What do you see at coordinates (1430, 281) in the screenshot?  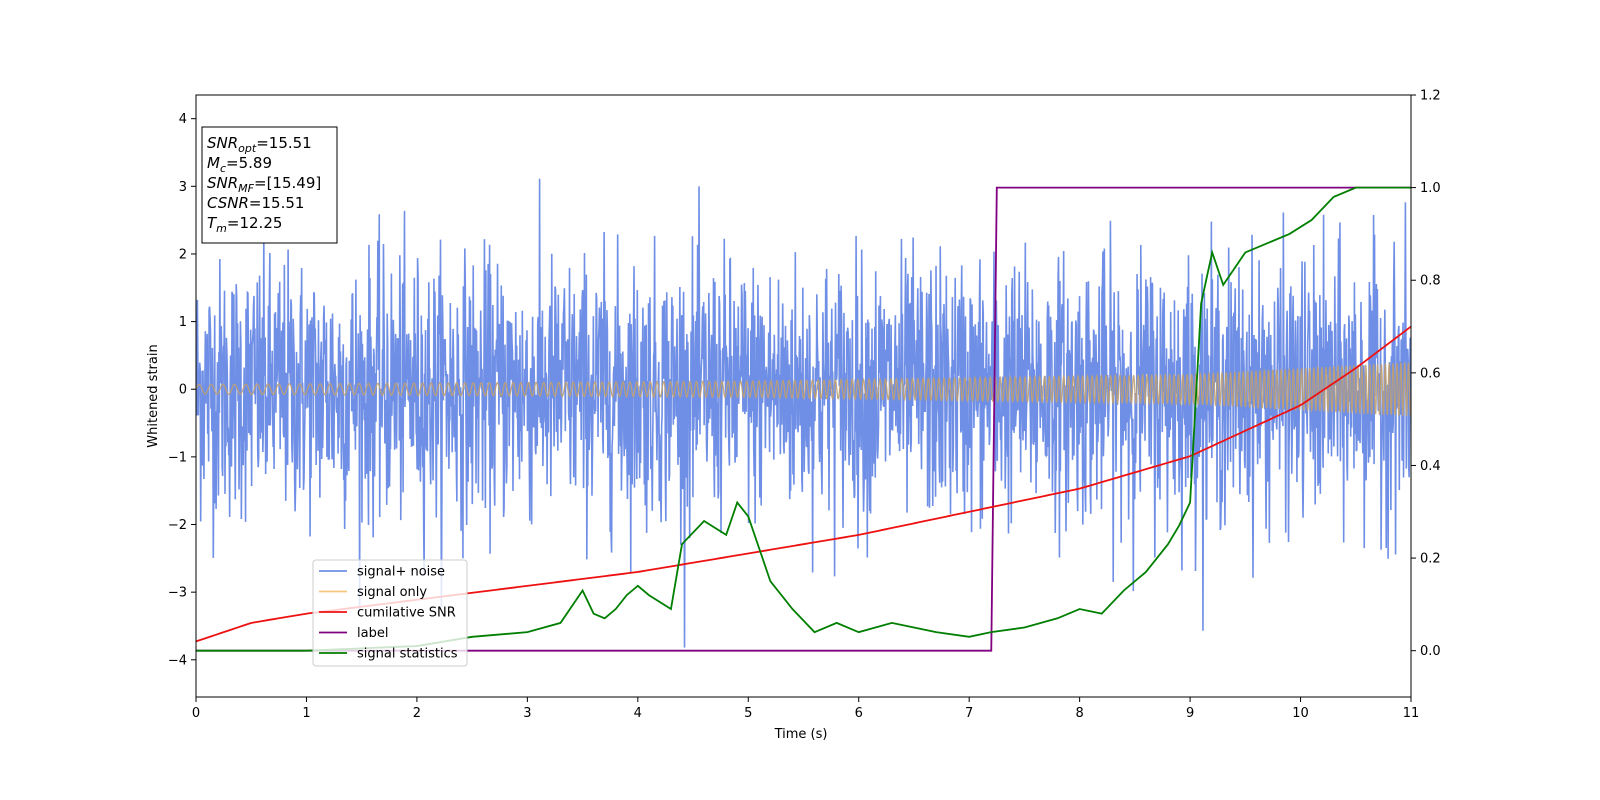 I see `y2-tick-label: 0.8` at bounding box center [1430, 281].